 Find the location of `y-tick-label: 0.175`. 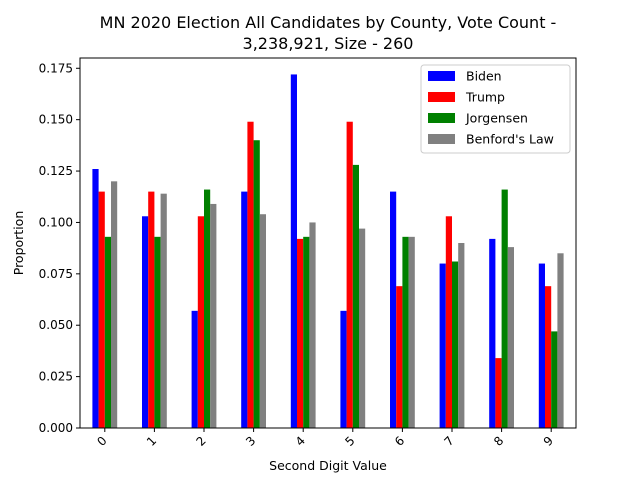

y-tick-label: 0.175 is located at coordinates (56, 68).